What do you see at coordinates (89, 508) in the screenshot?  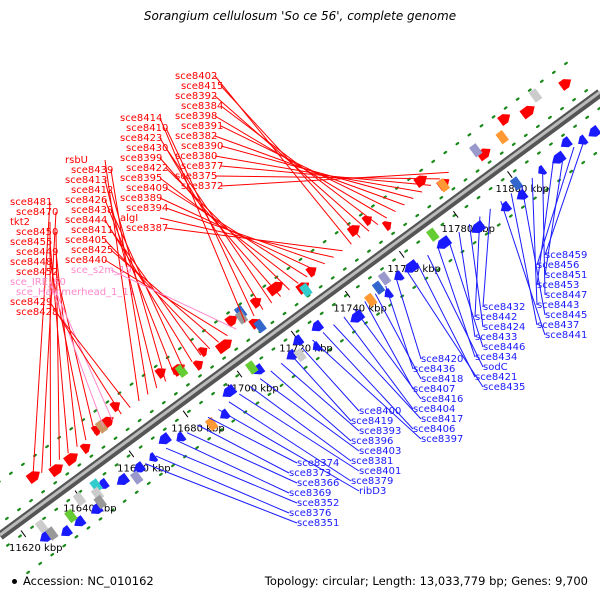 I see `scale-tick-label: 11640 kbp` at bounding box center [89, 508].